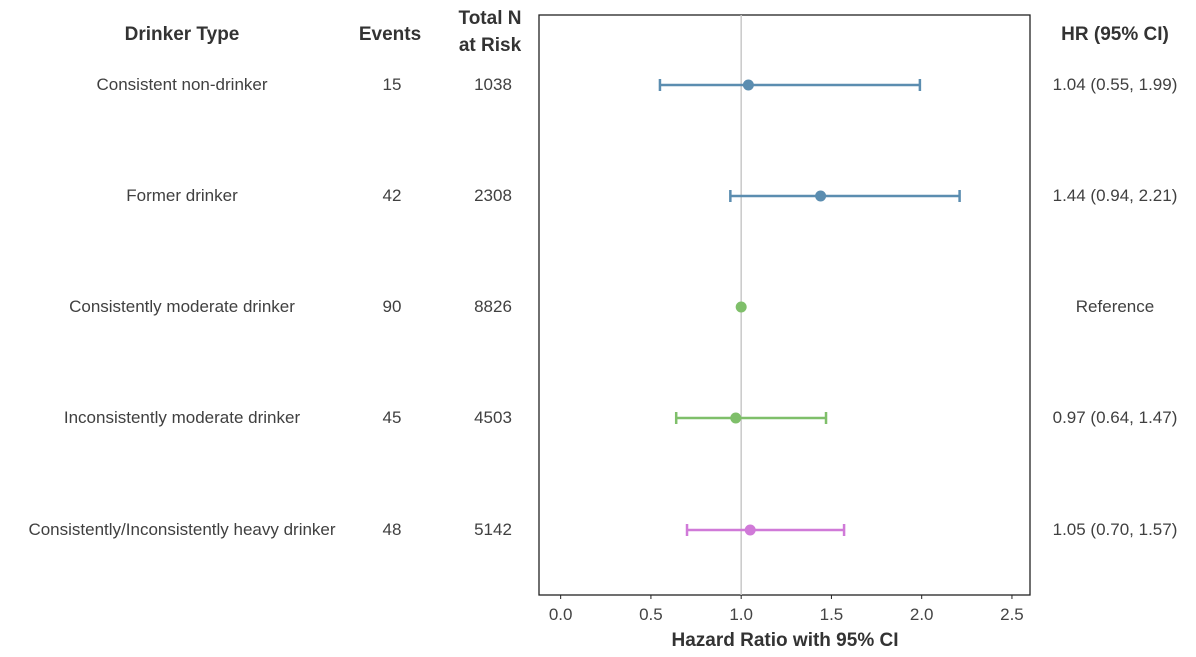 This screenshot has width=1196, height=657. I want to click on row-hr-ci: 0.97 (0.64, 1.47), so click(1115, 417).